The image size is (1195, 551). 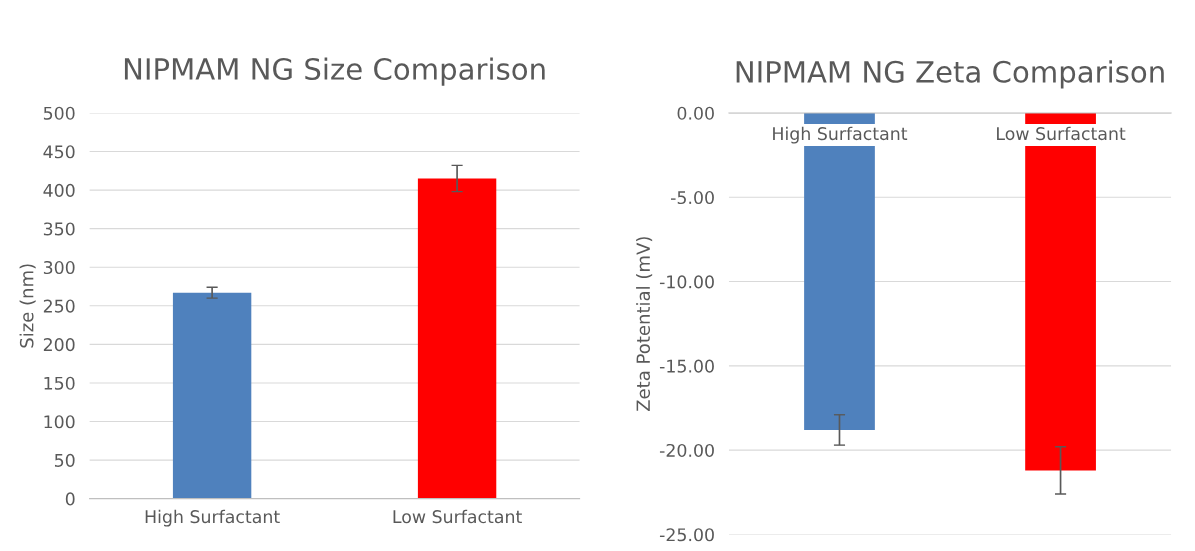 I want to click on y-tick-label: 0.00, so click(x=695, y=113).